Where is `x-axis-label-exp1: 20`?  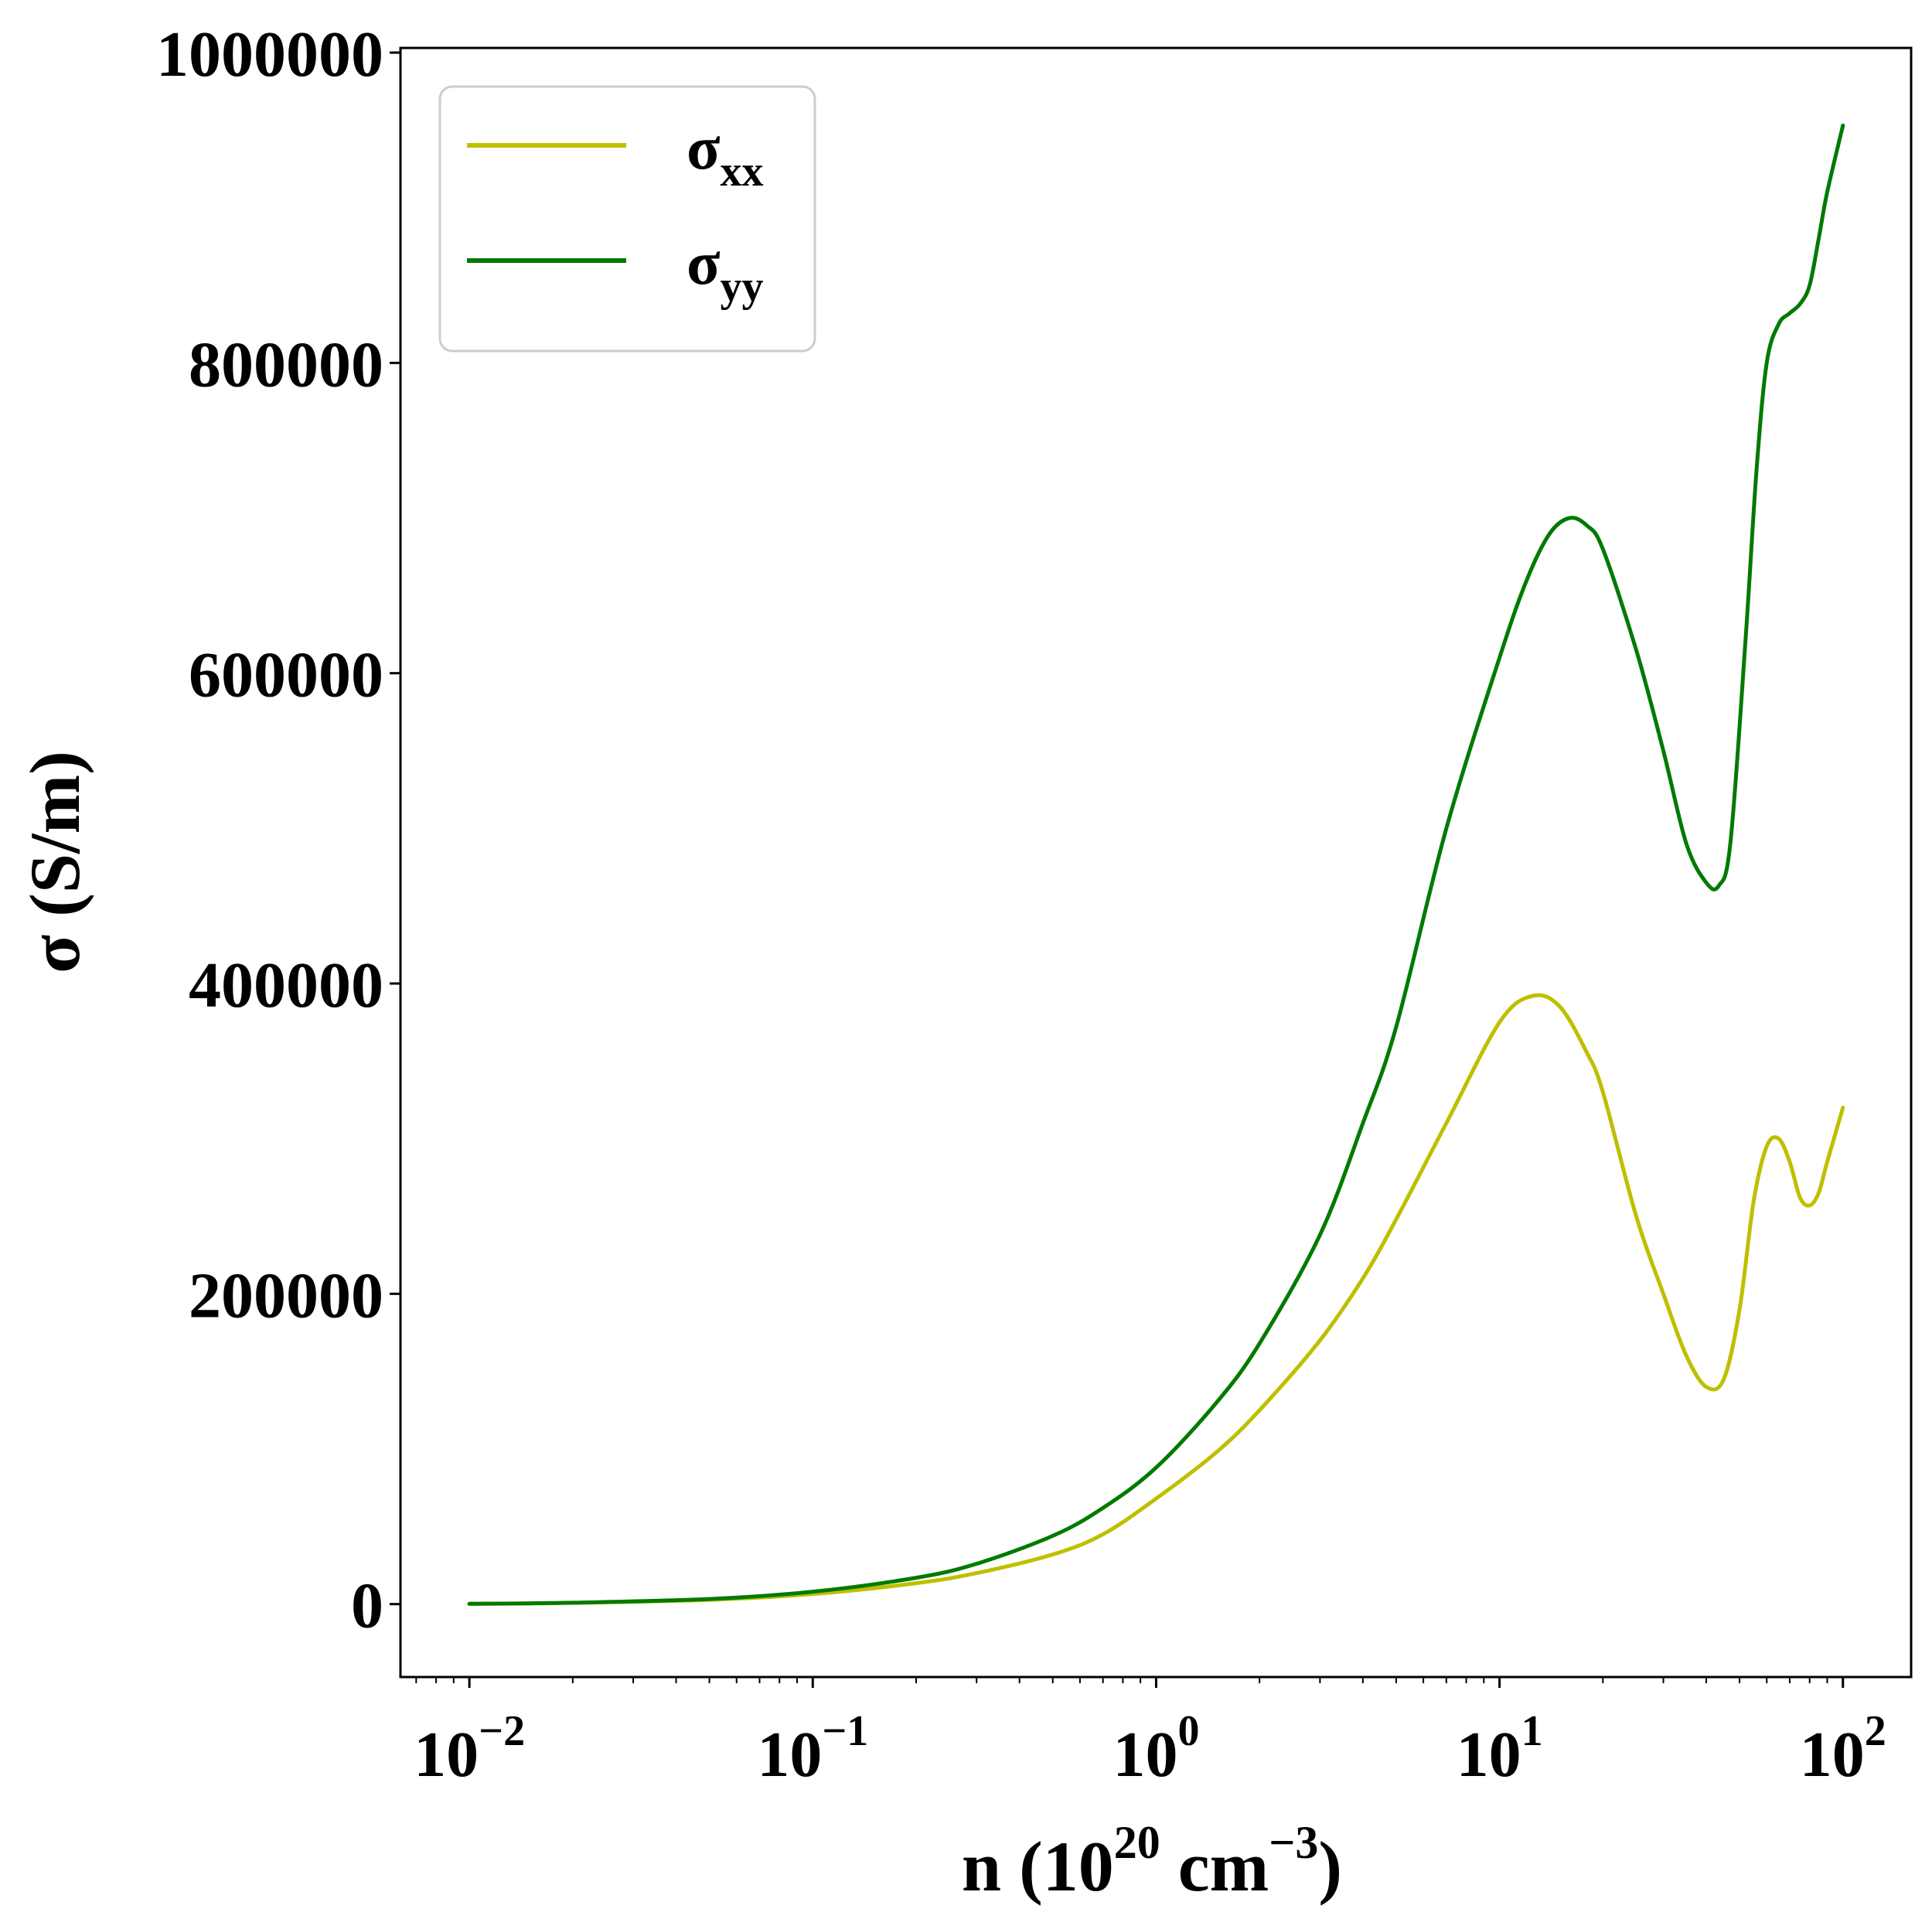
x-axis-label-exp1: 20 is located at coordinates (1137, 1842).